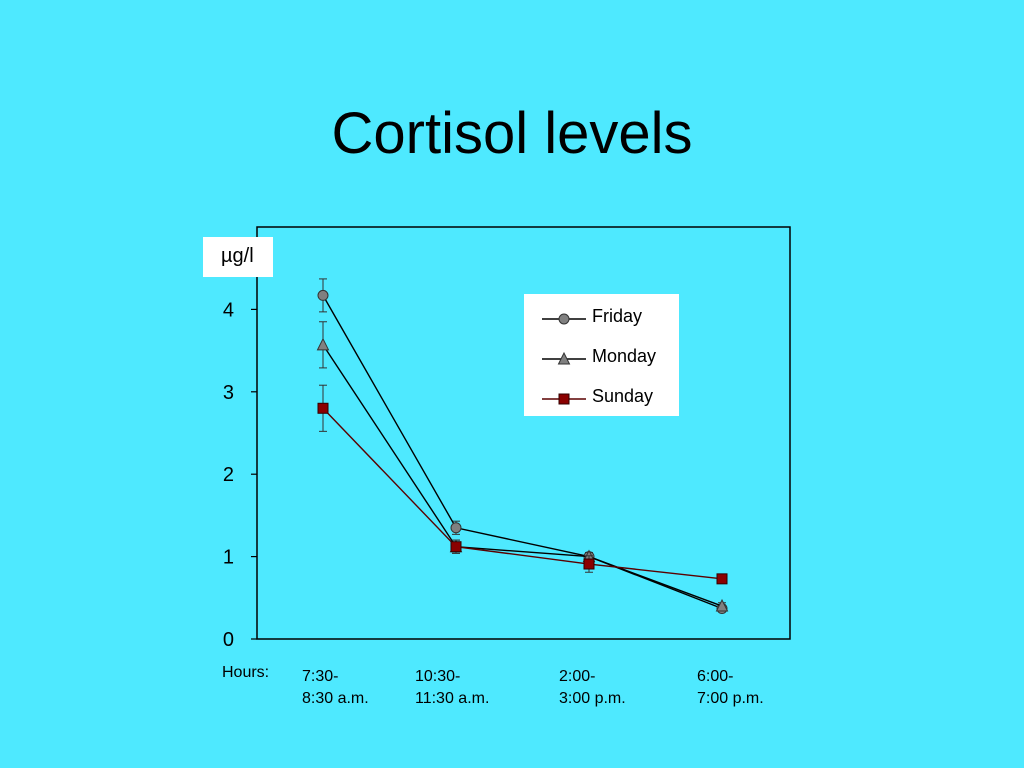 The width and height of the screenshot is (1024, 768). Describe the element at coordinates (592, 688) in the screenshot. I see `x-category-2: 2:00- 3:00 p.m.` at that location.